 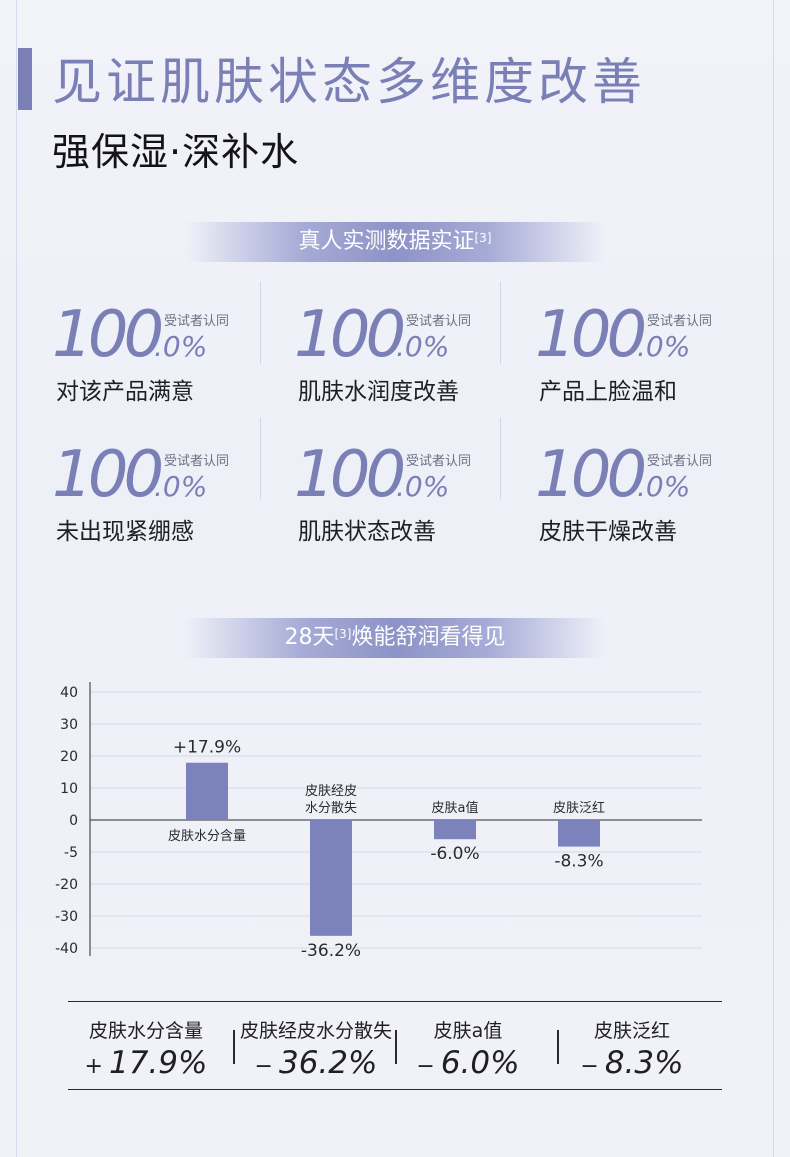 I want to click on stat-label: 产品上脸温和, so click(x=608, y=392).